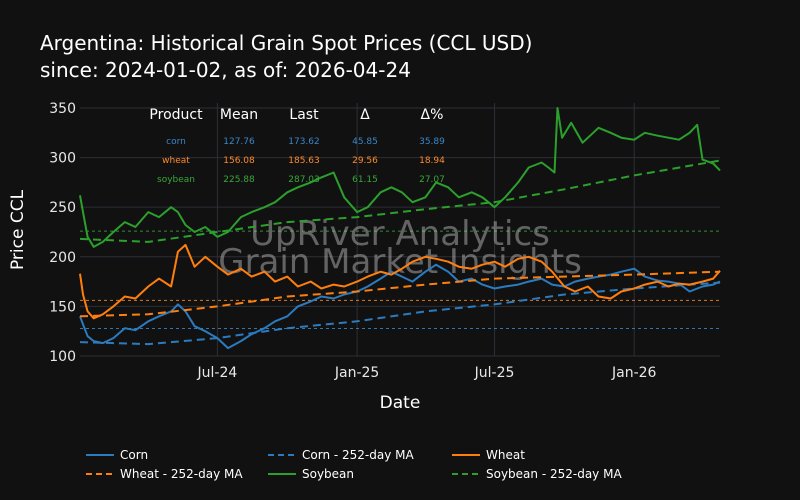 The height and width of the screenshot is (500, 800). I want to click on legend-item-corn: Corn, so click(117, 455).